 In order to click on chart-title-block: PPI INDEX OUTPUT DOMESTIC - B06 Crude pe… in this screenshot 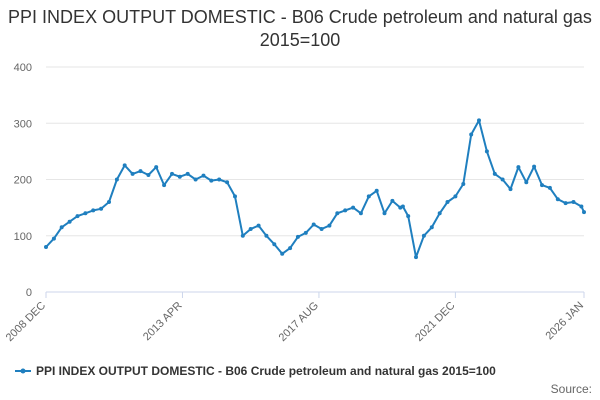, I will do `click(300, 29)`.